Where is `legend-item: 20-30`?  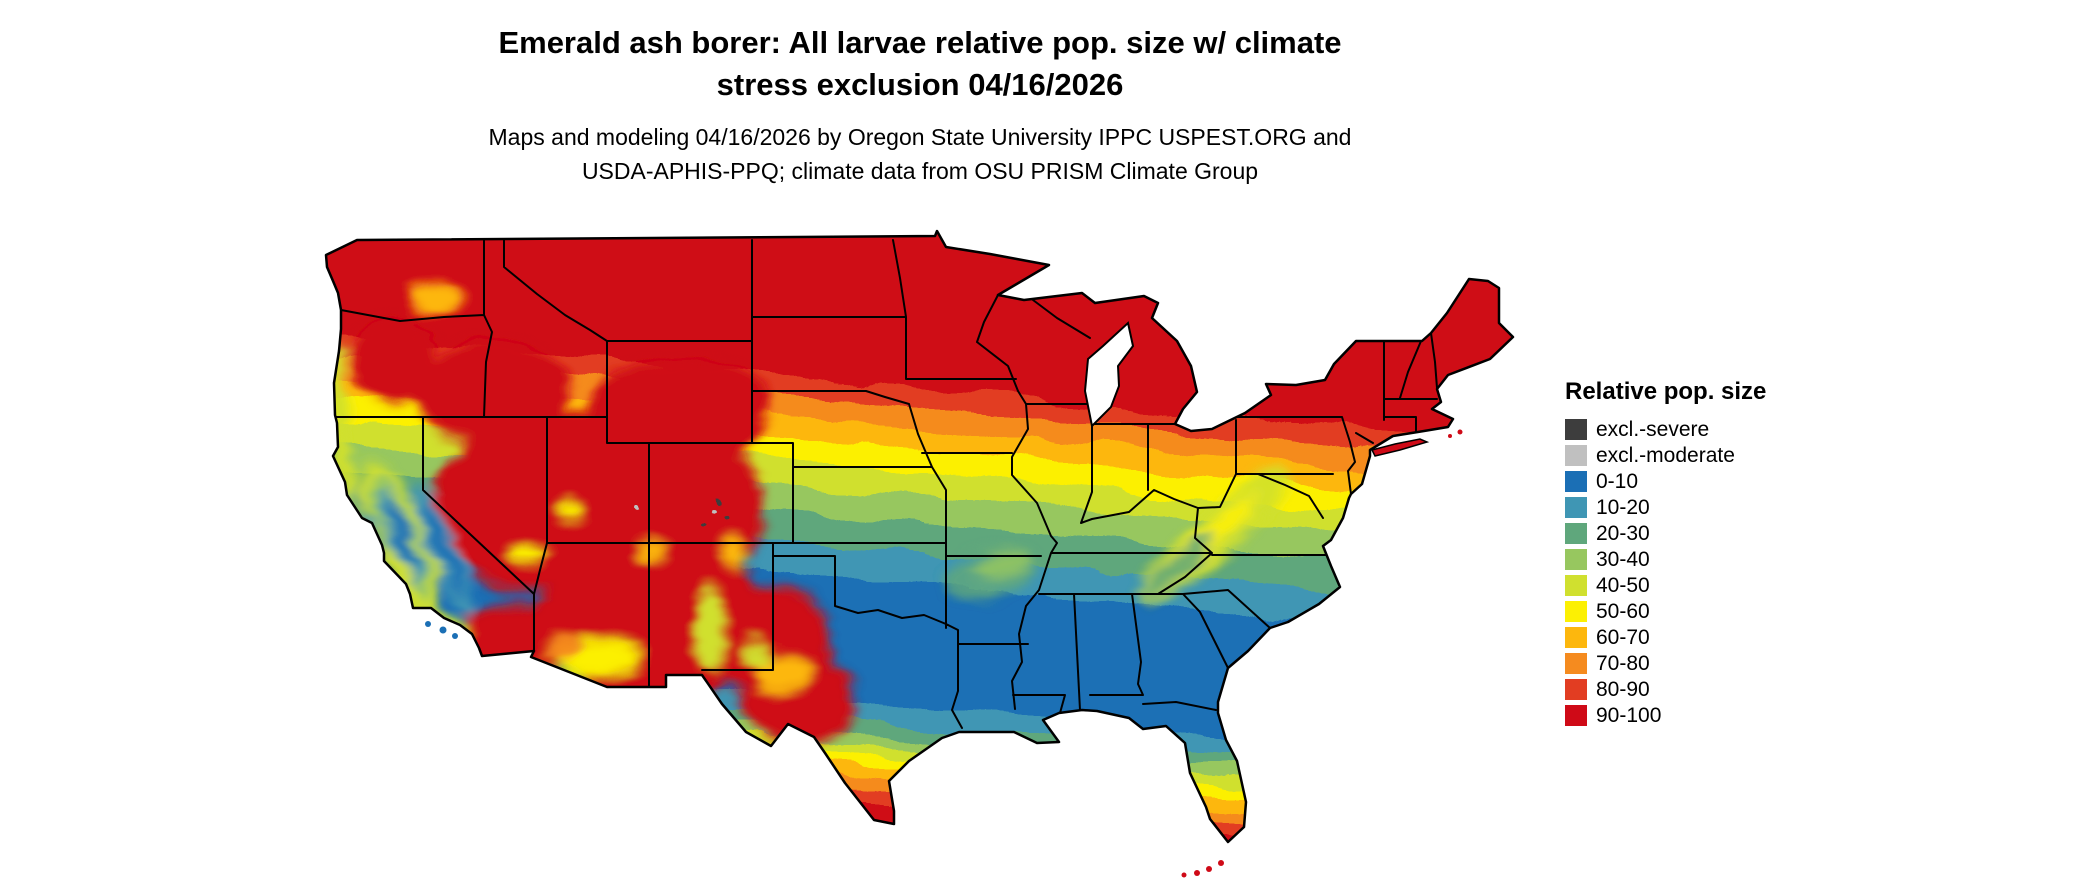
legend-item: 20-30 is located at coordinates (1725, 533).